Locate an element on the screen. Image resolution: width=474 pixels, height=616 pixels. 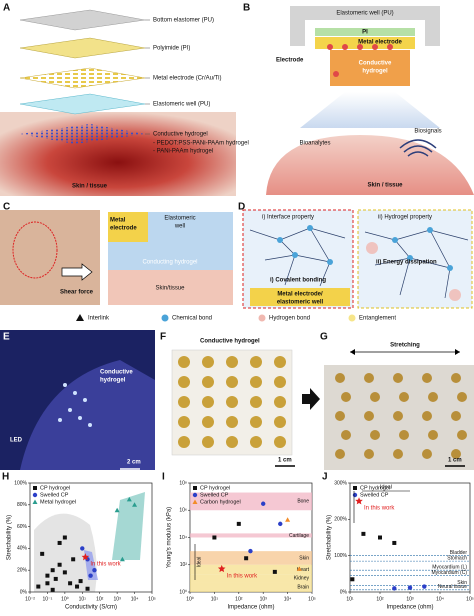
label: Bioanalytes is located at coordinates (314, 144).